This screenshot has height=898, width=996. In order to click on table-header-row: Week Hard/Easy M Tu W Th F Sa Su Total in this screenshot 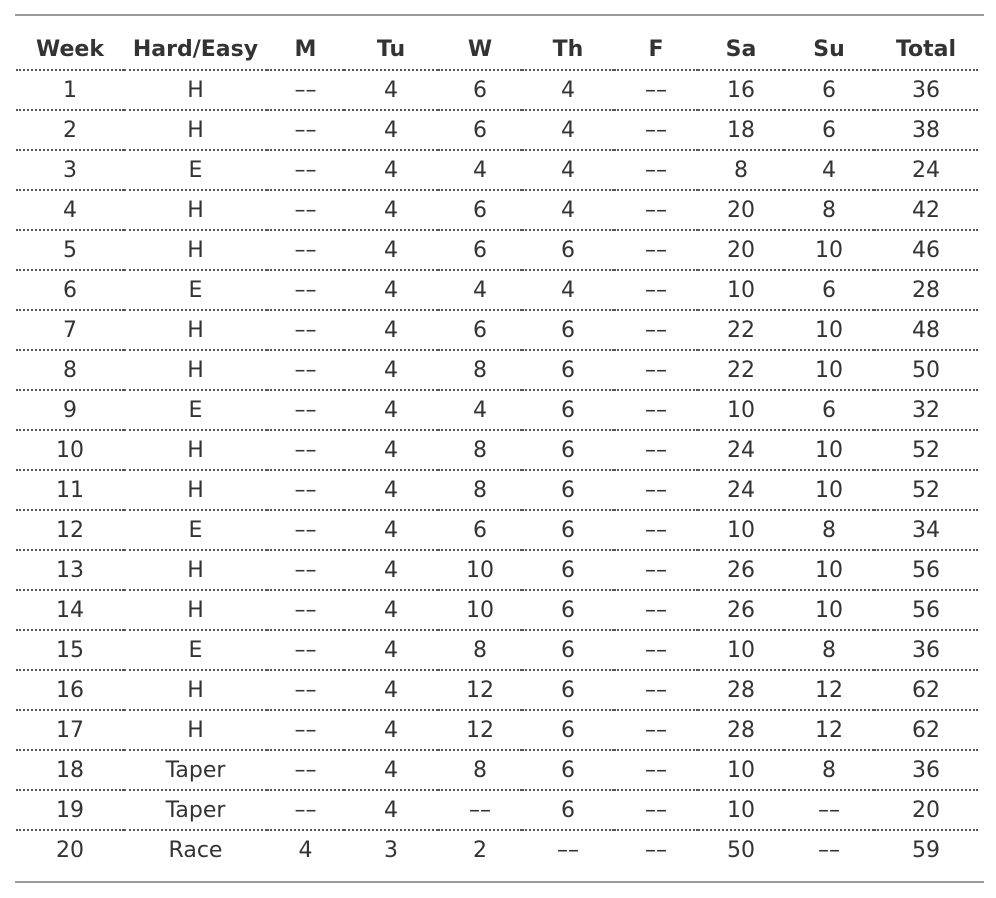, I will do `click(497, 50)`.